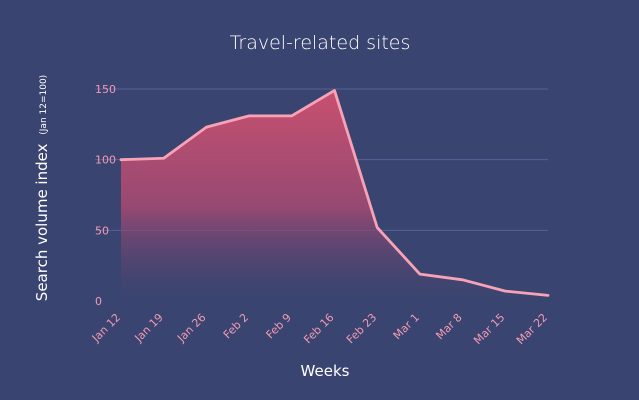  I want to click on x-tick-label: Mar 1, so click(406, 326).